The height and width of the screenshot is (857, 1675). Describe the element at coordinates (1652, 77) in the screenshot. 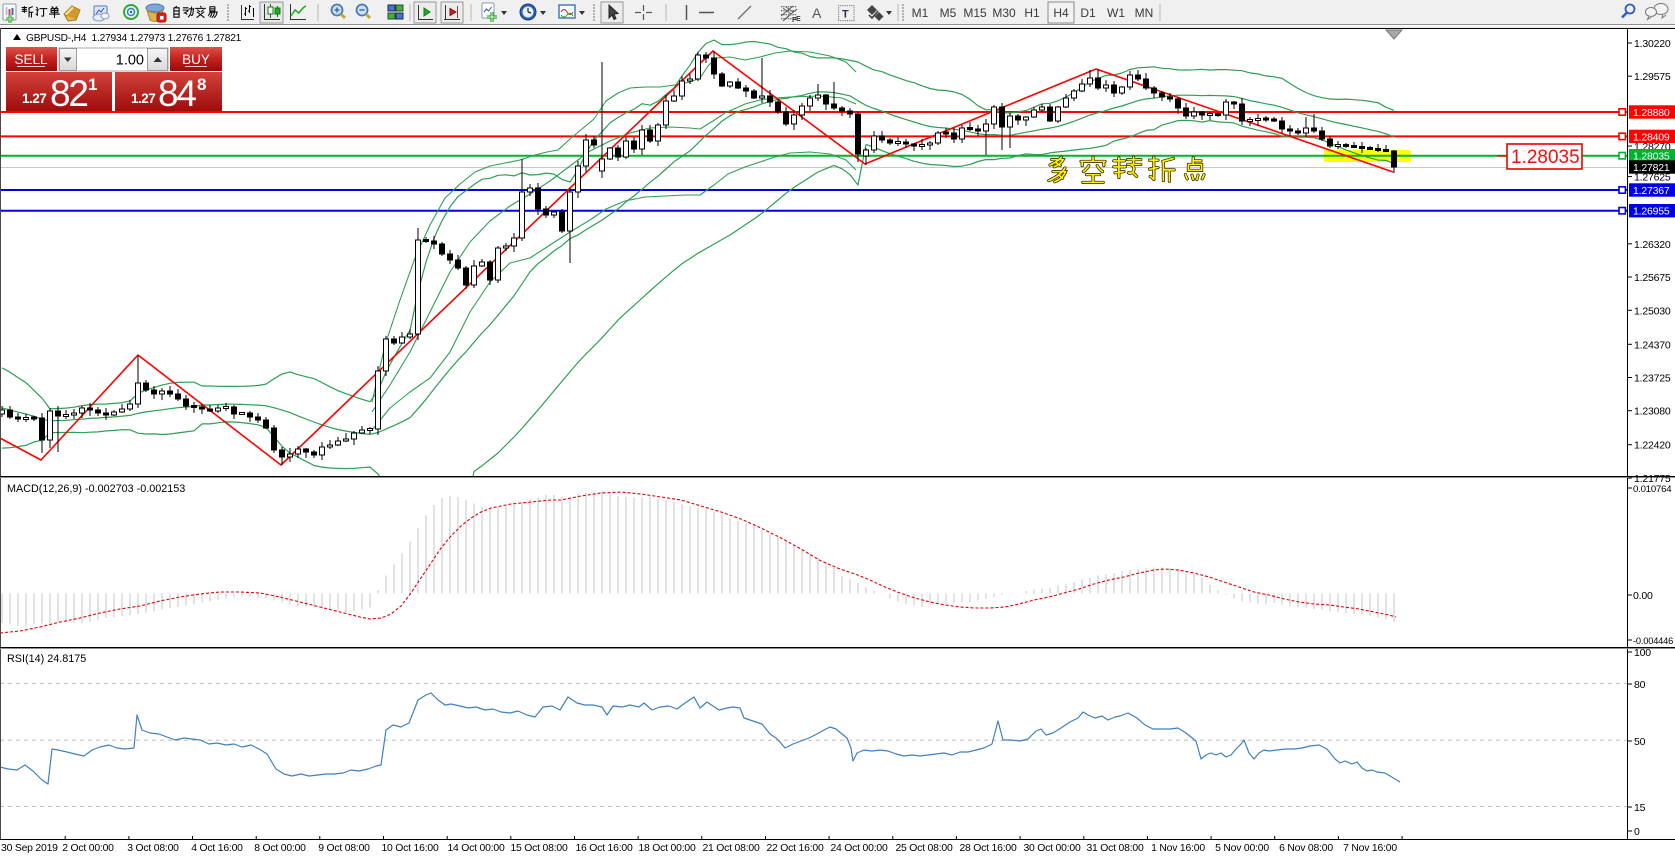

I see `svg-text: 1.29575` at that location.